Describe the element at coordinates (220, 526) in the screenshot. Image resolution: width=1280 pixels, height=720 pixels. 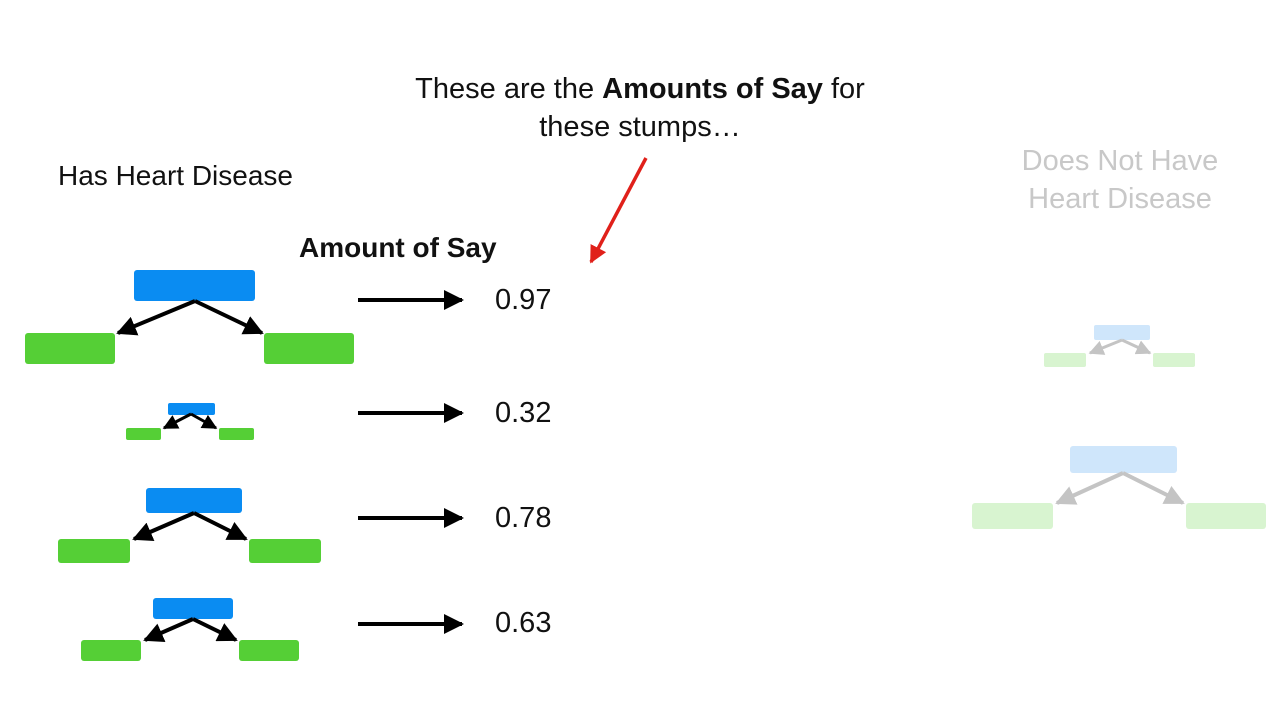
I see `stump-3-right-branch` at that location.